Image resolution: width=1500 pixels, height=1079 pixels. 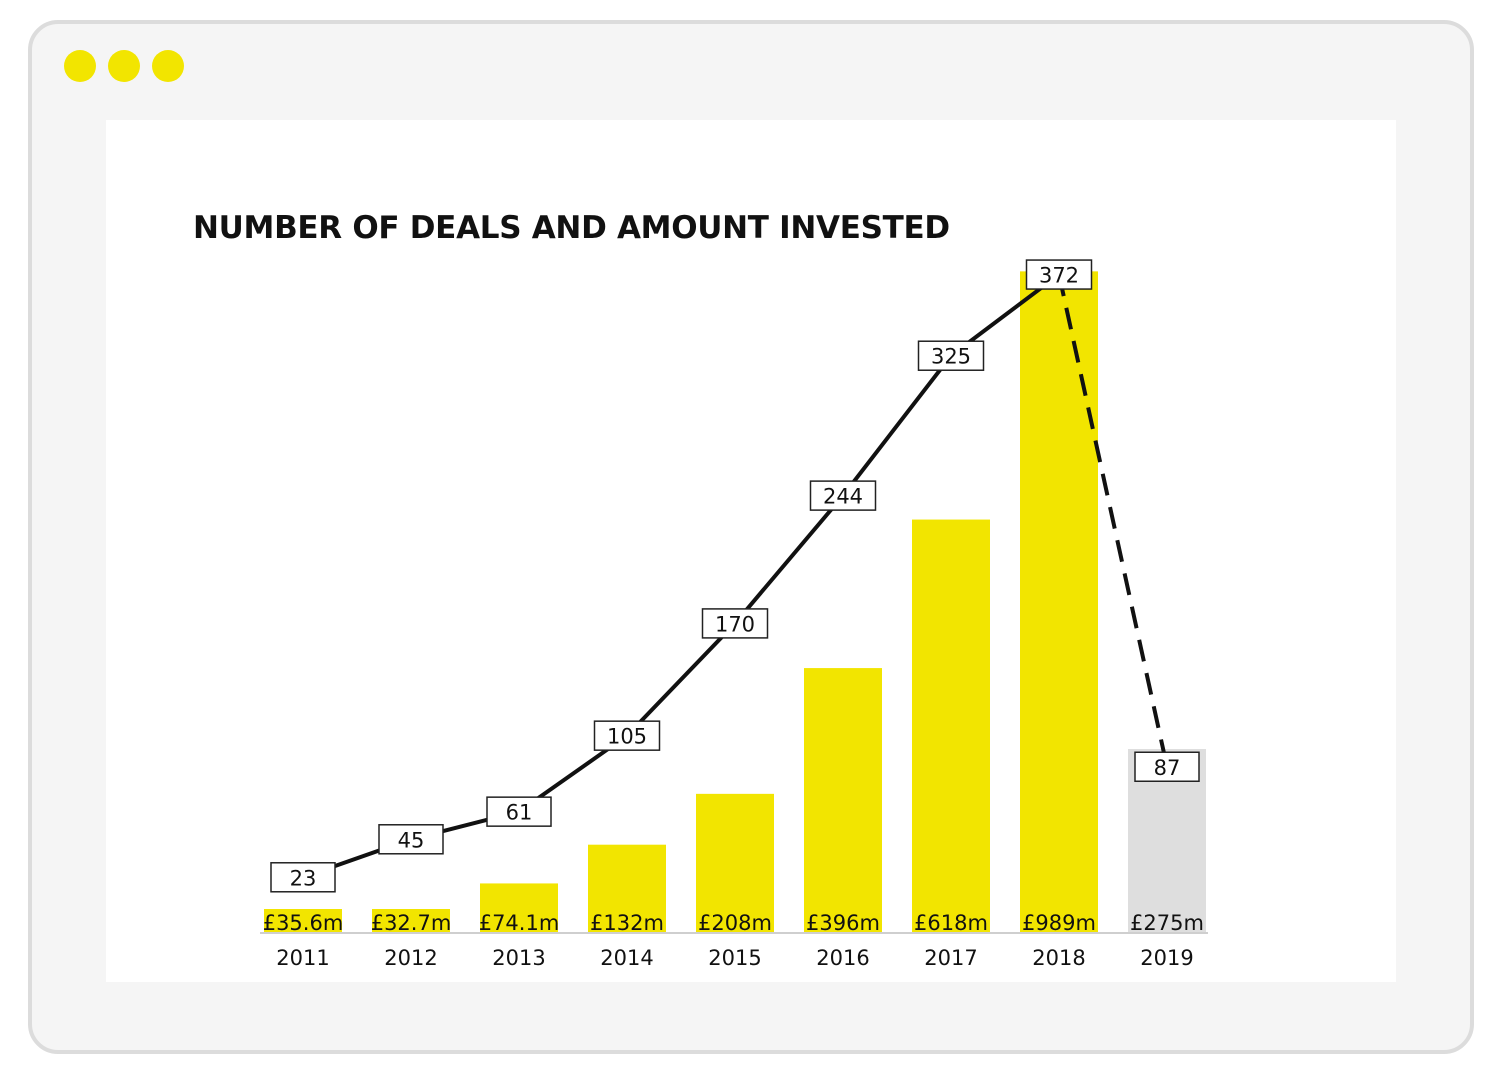 I want to click on deals-box-2012, so click(x=411, y=839).